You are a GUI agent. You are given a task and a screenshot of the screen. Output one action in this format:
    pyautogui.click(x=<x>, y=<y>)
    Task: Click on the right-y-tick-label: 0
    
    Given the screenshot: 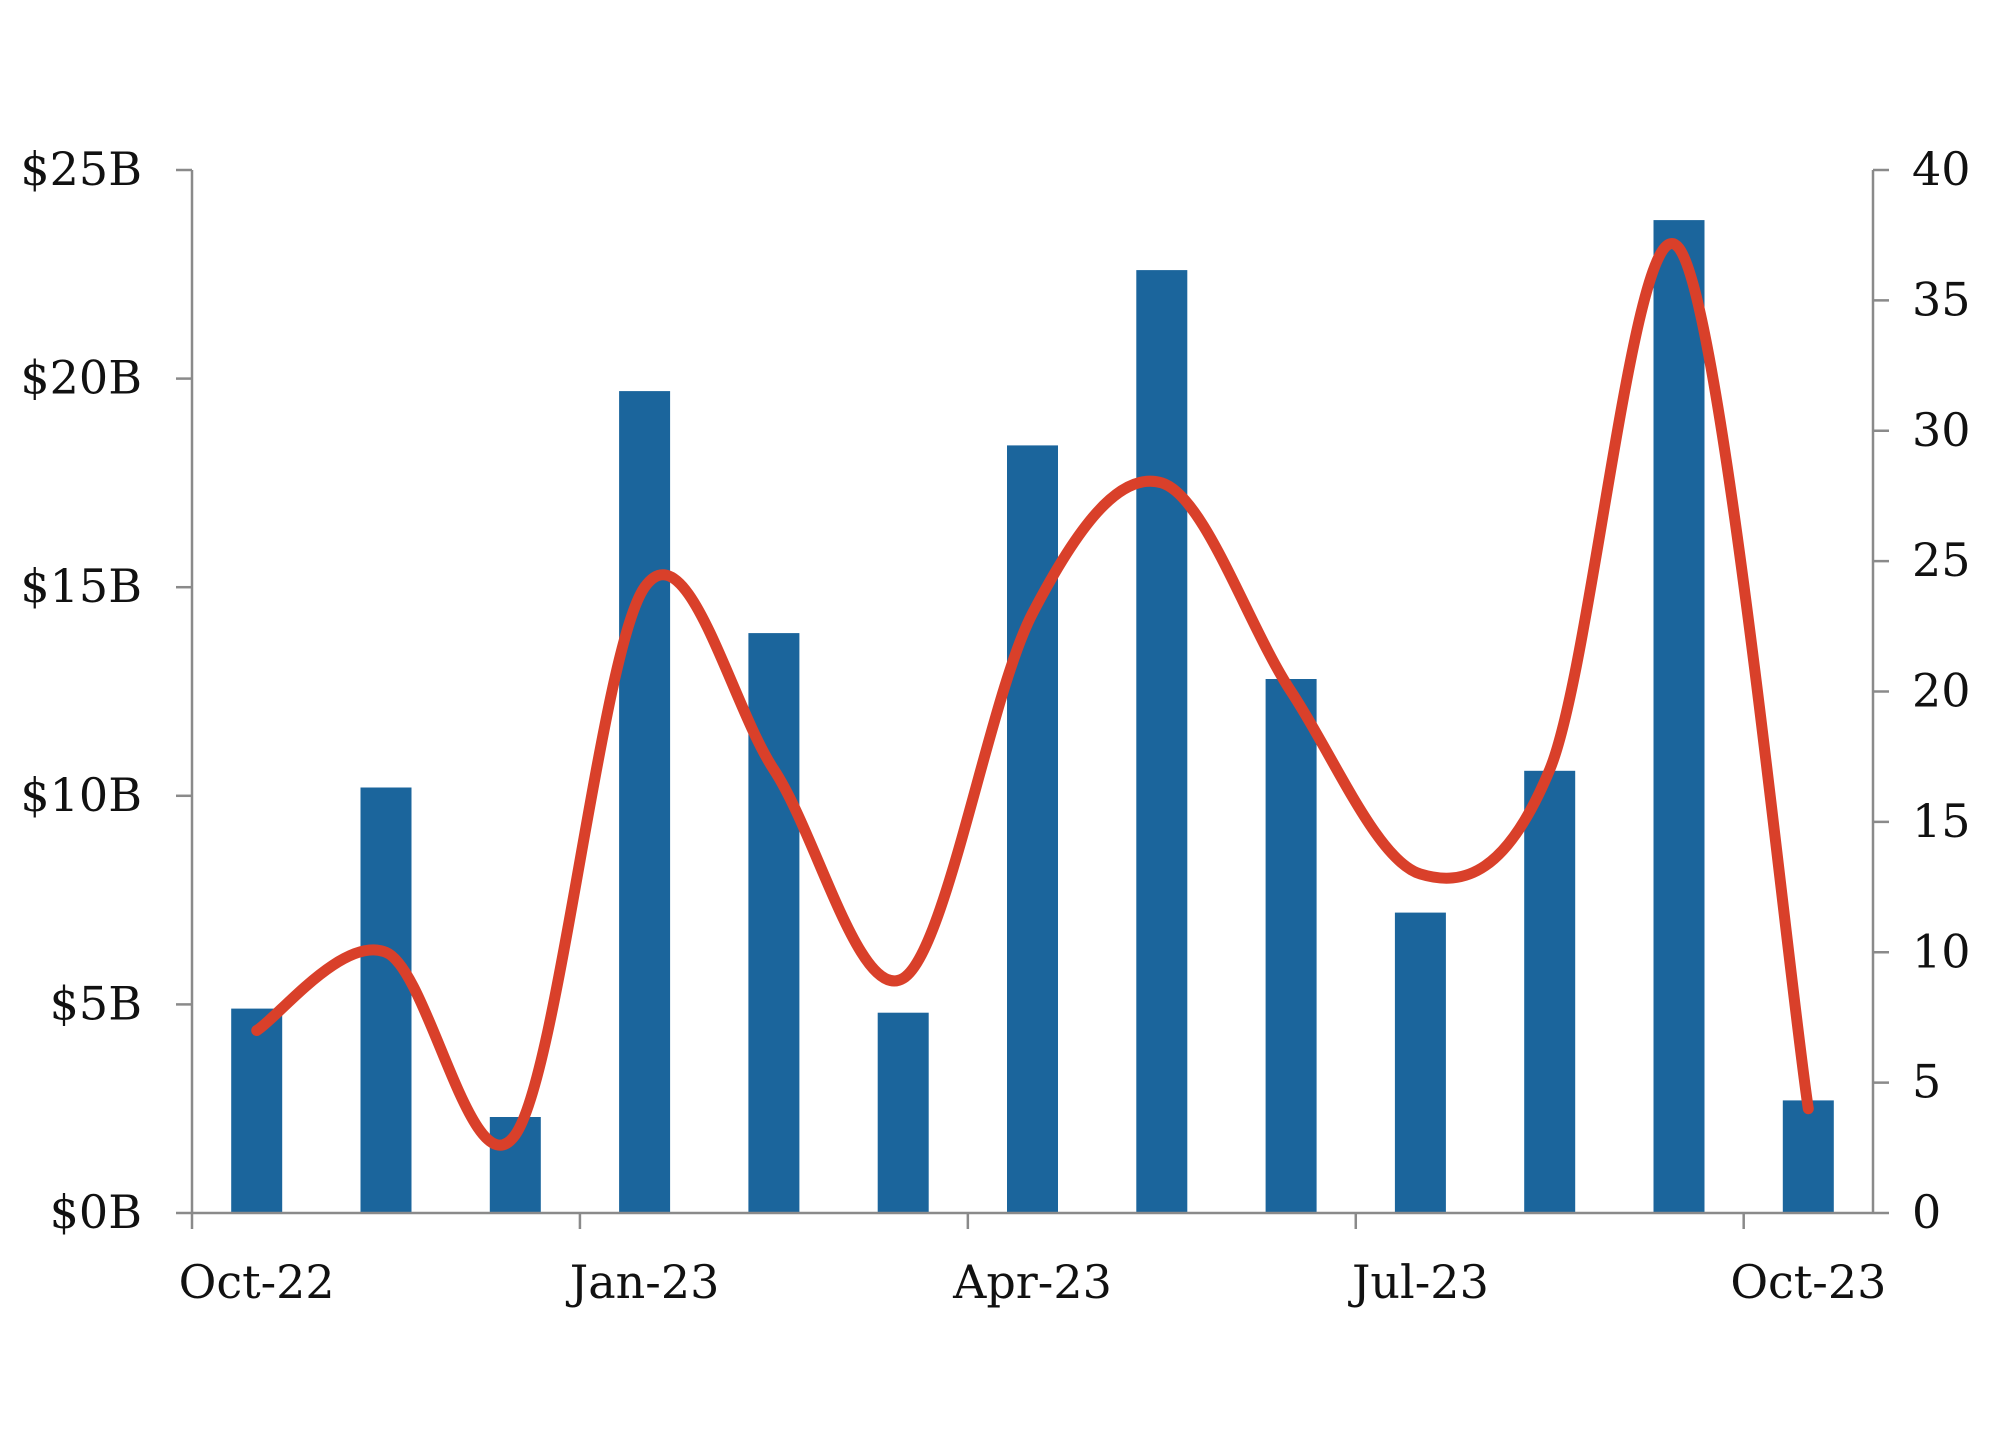 What is the action you would take?
    pyautogui.click(x=1926, y=1212)
    